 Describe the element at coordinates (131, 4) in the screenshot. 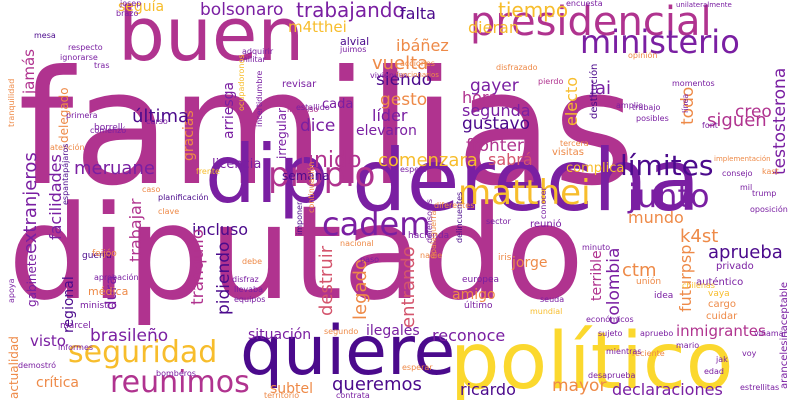

I see `word-josep: josep` at that location.